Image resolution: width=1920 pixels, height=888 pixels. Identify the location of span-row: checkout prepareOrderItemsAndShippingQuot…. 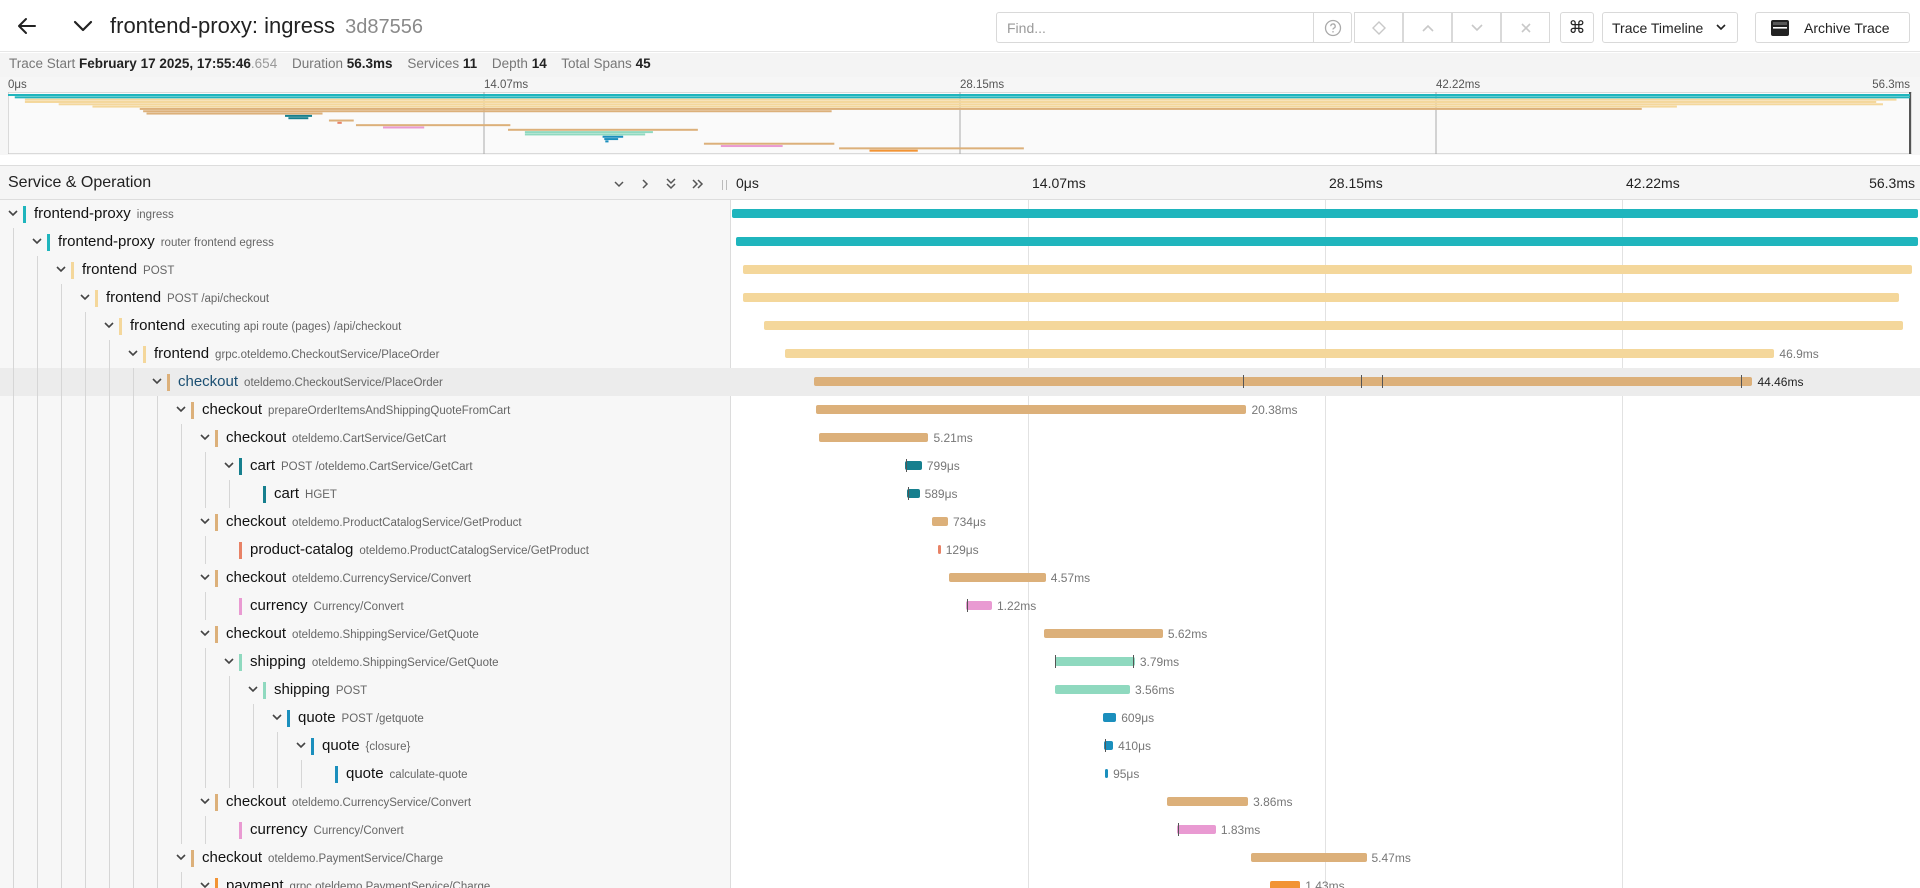
(960, 410).